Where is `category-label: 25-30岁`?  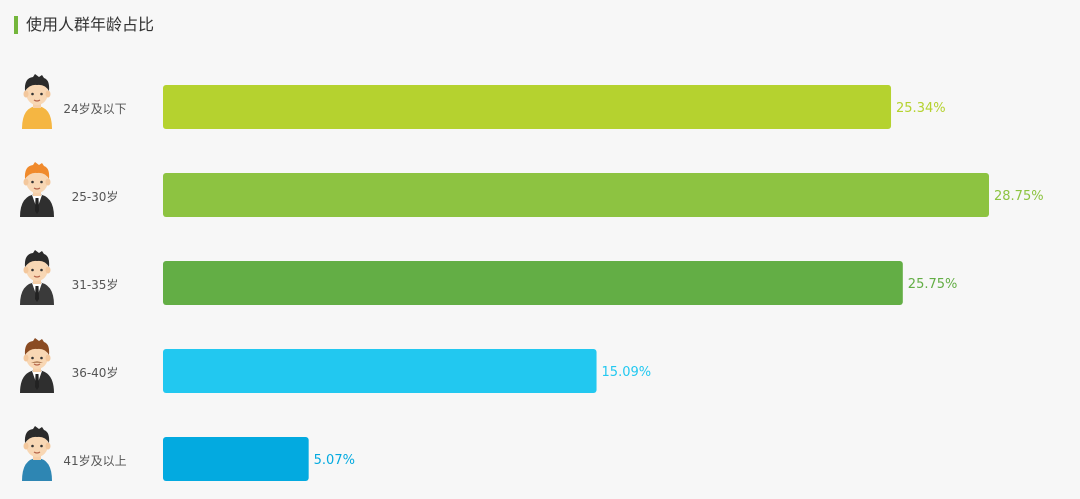
category-label: 25-30岁 is located at coordinates (95, 196).